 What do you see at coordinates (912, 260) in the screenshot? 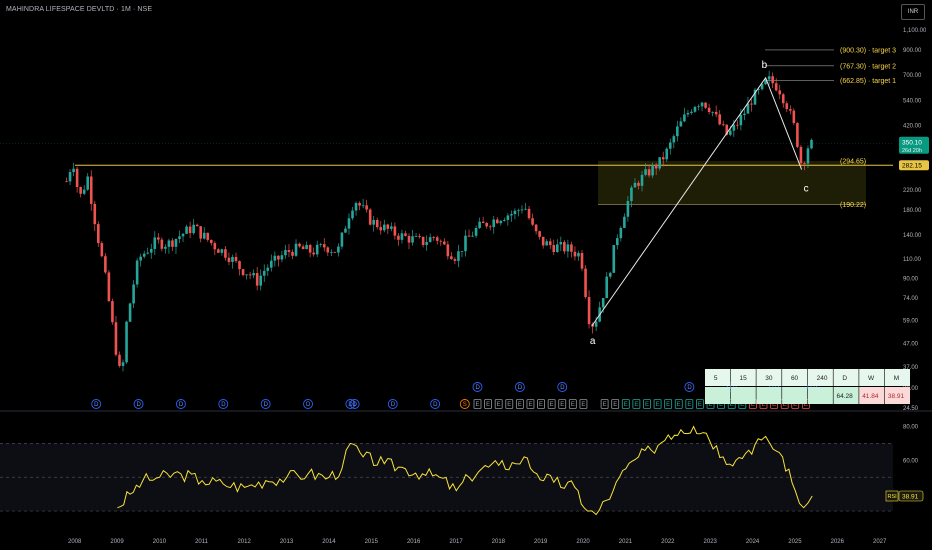
I see `price-axis-tick: 110.00` at bounding box center [912, 260].